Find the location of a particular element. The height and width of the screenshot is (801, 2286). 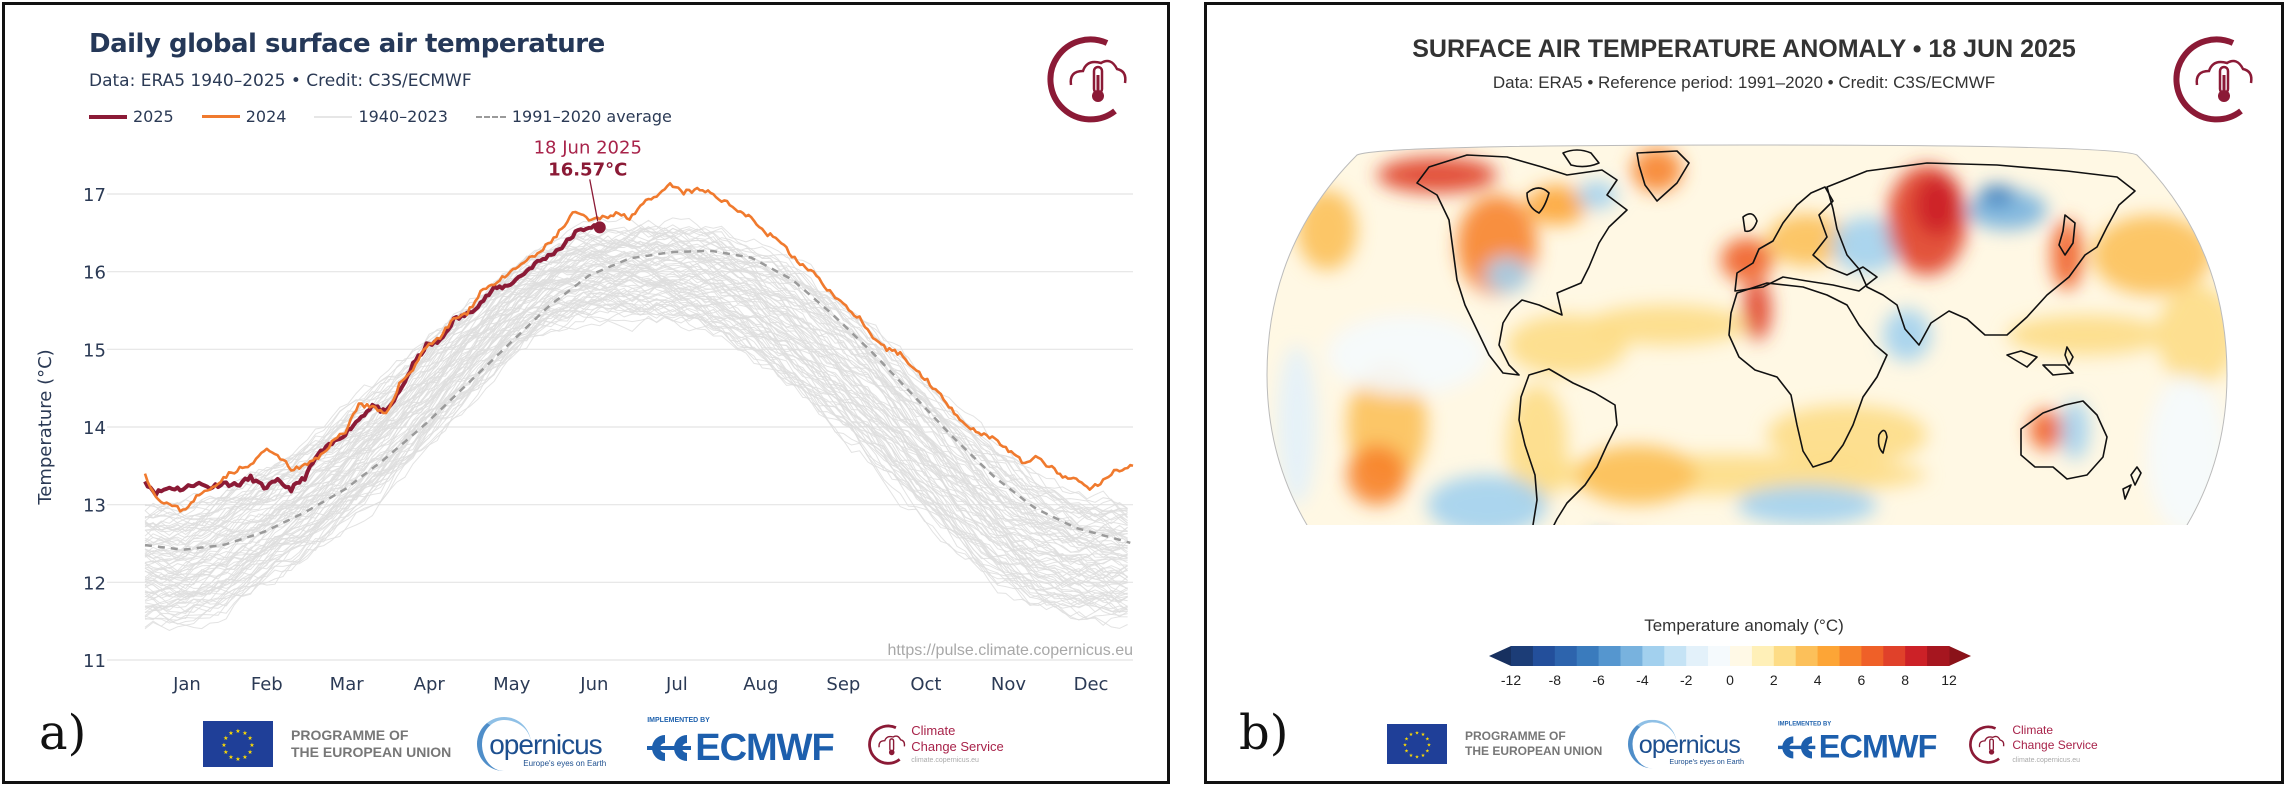

x-tick-label: Jun is located at coordinates (593, 684).